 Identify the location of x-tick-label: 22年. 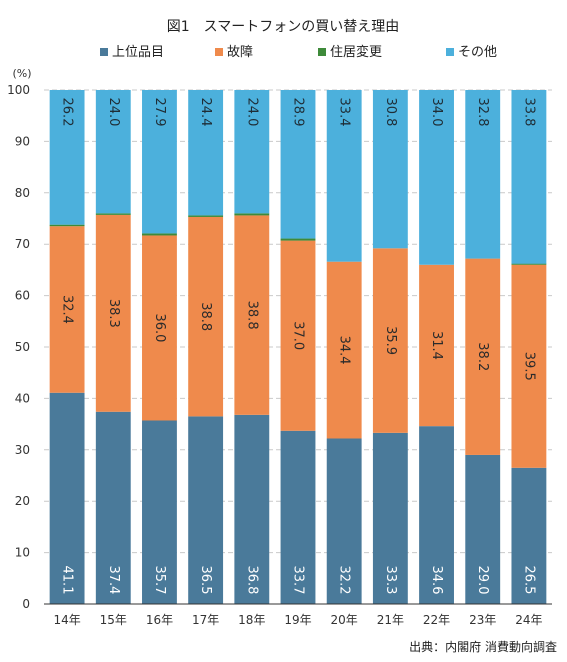
(436, 620).